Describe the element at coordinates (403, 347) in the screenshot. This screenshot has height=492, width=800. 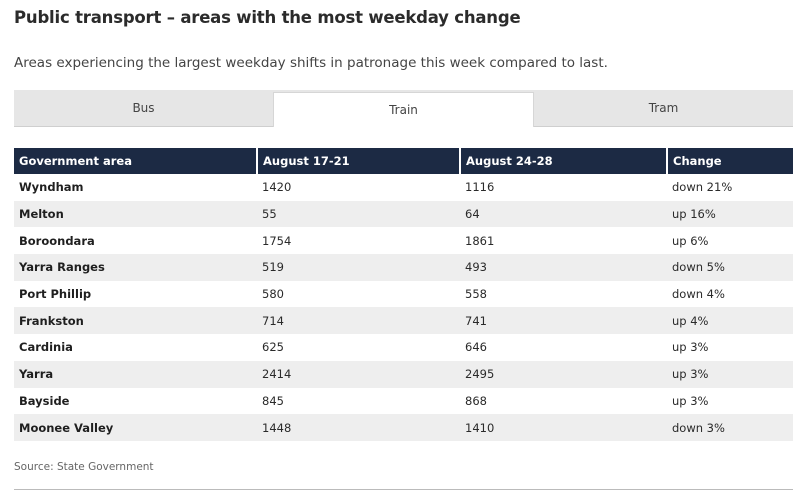
I see `table-row: Cardinia 625 646 up 3%` at that location.